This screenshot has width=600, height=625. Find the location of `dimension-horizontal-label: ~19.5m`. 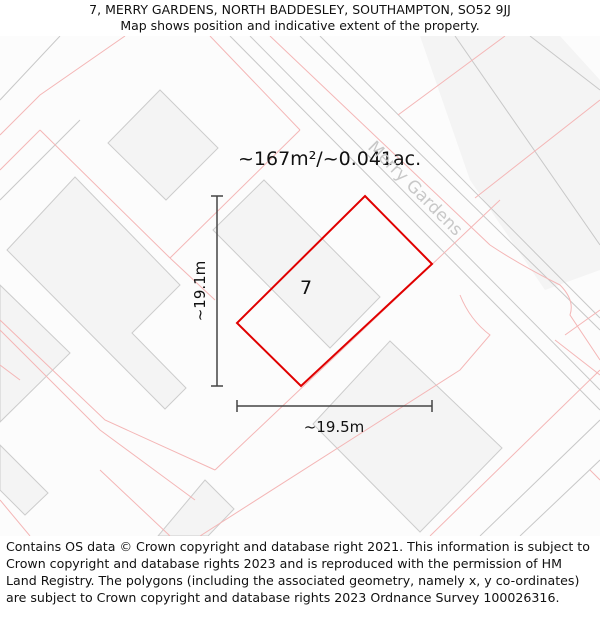

dimension-horizontal-label: ~19.5m is located at coordinates (334, 427).